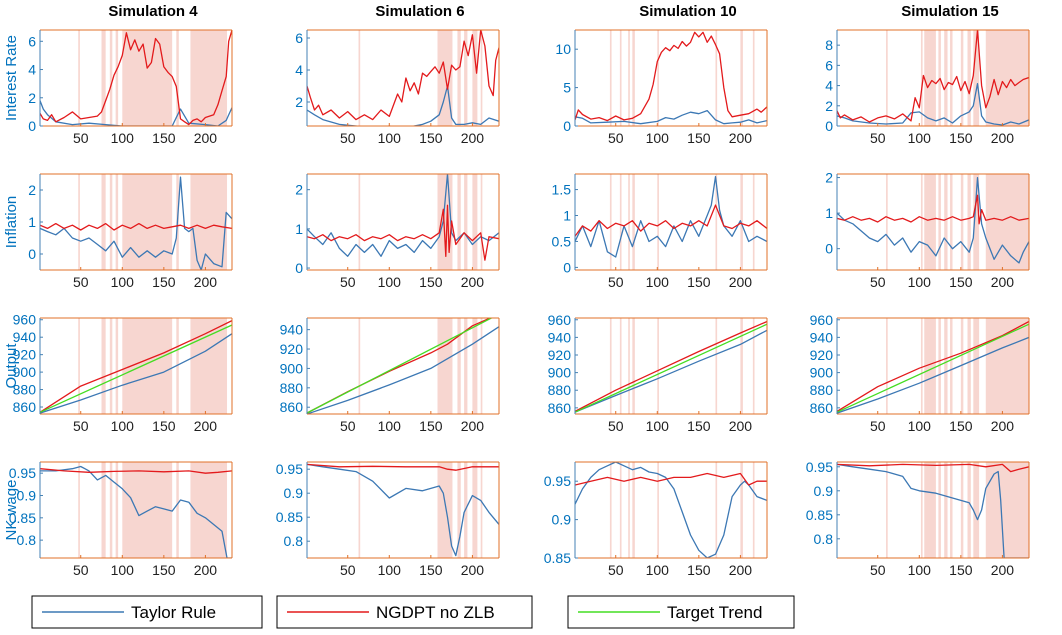 The width and height of the screenshot is (1062, 635). I want to click on panel-nk-wage-simulation-6-xtick-label-200: 200, so click(473, 570).